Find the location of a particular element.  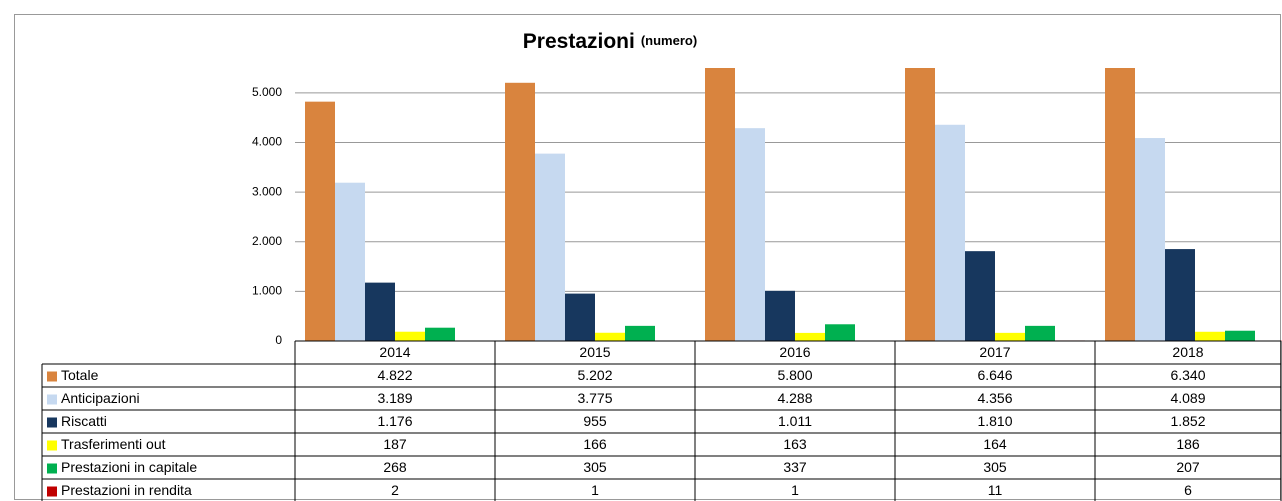

legend-label: Anticipazioni is located at coordinates (100, 398).